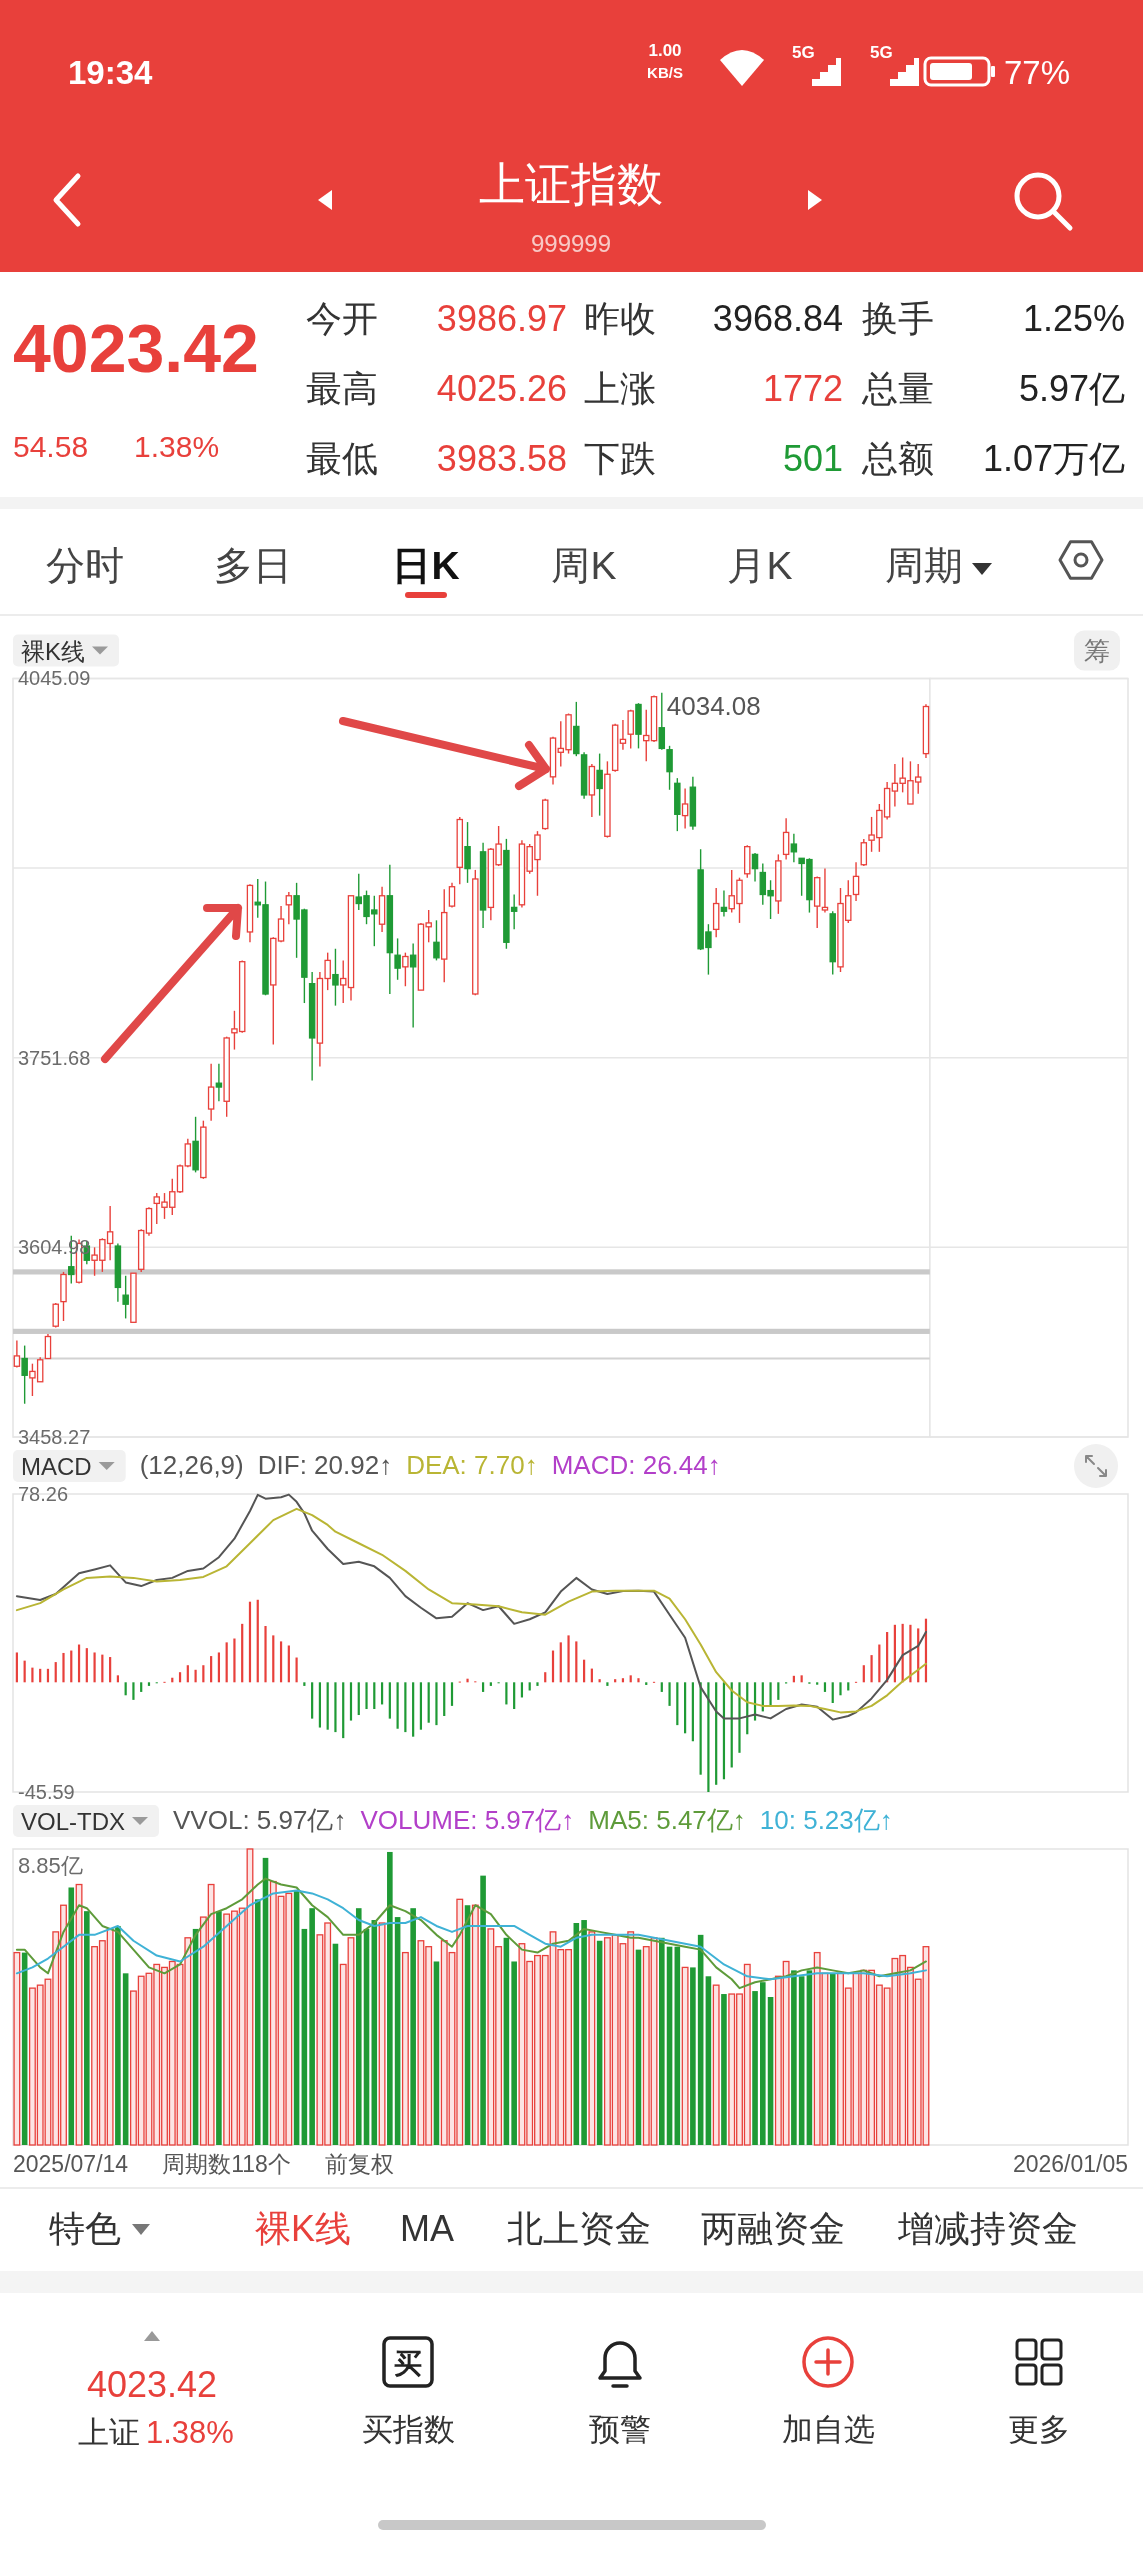 The width and height of the screenshot is (1143, 2556). What do you see at coordinates (571, 184) in the screenshot?
I see `text: 上证指数` at bounding box center [571, 184].